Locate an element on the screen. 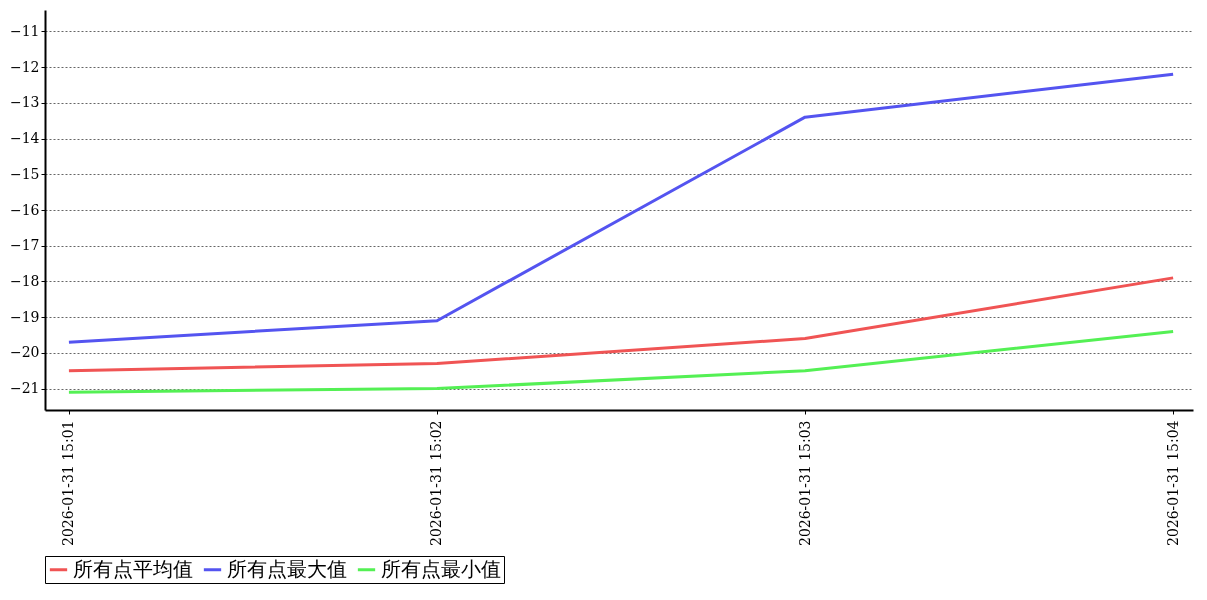 The height and width of the screenshot is (600, 1207). y-tick-label: −21 is located at coordinates (24, 388).